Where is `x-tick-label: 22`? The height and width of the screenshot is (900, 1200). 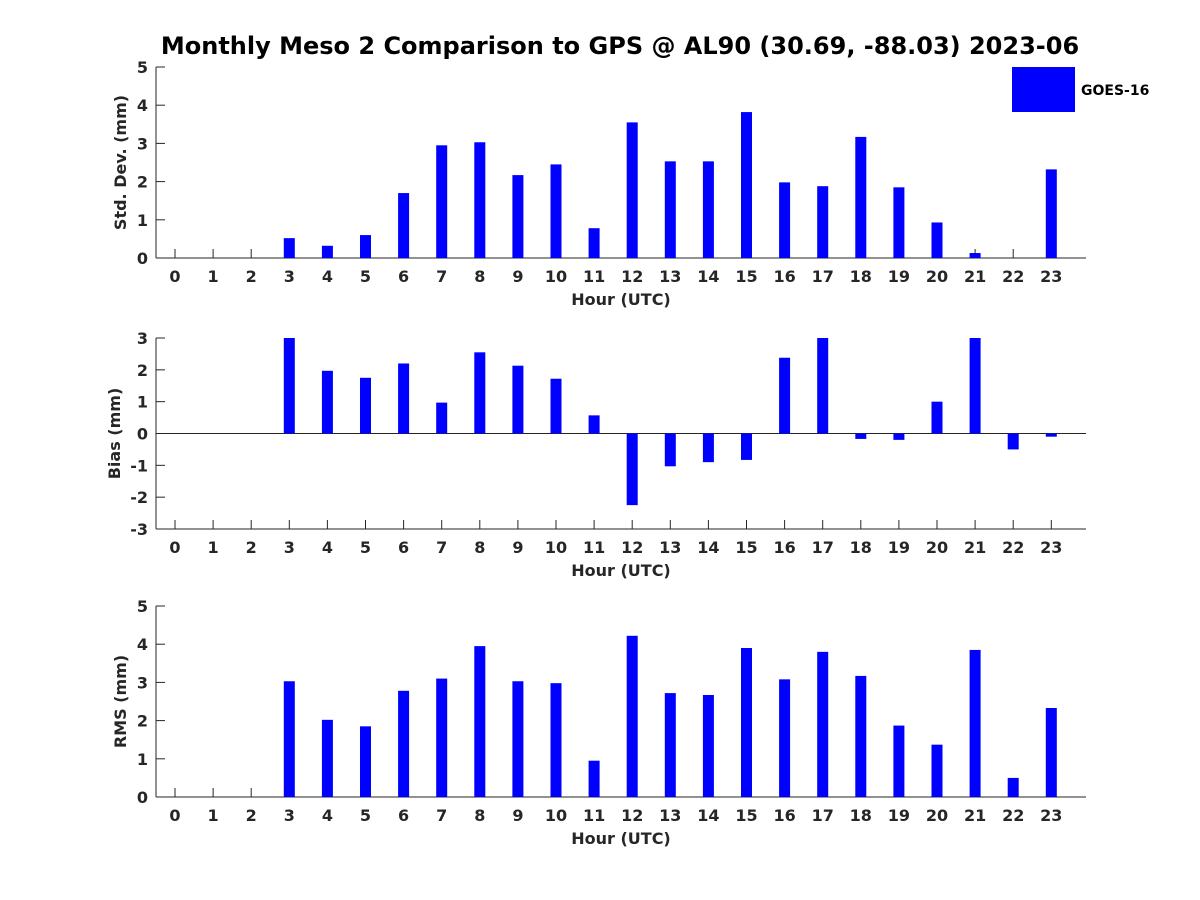 x-tick-label: 22 is located at coordinates (1013, 276).